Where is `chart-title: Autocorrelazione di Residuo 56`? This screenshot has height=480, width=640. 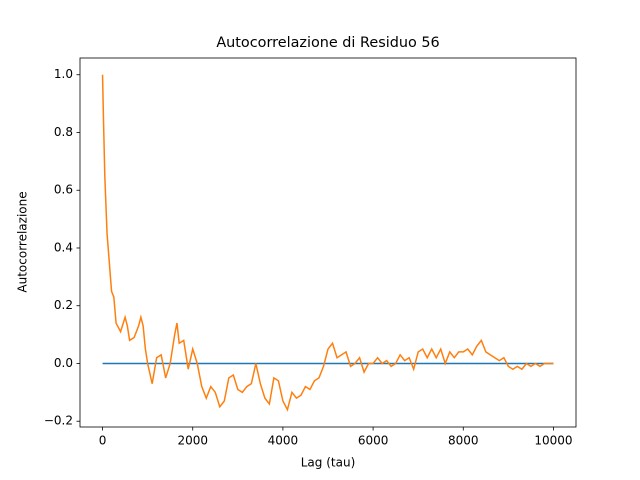 chart-title: Autocorrelazione di Residuo 56 is located at coordinates (327, 43).